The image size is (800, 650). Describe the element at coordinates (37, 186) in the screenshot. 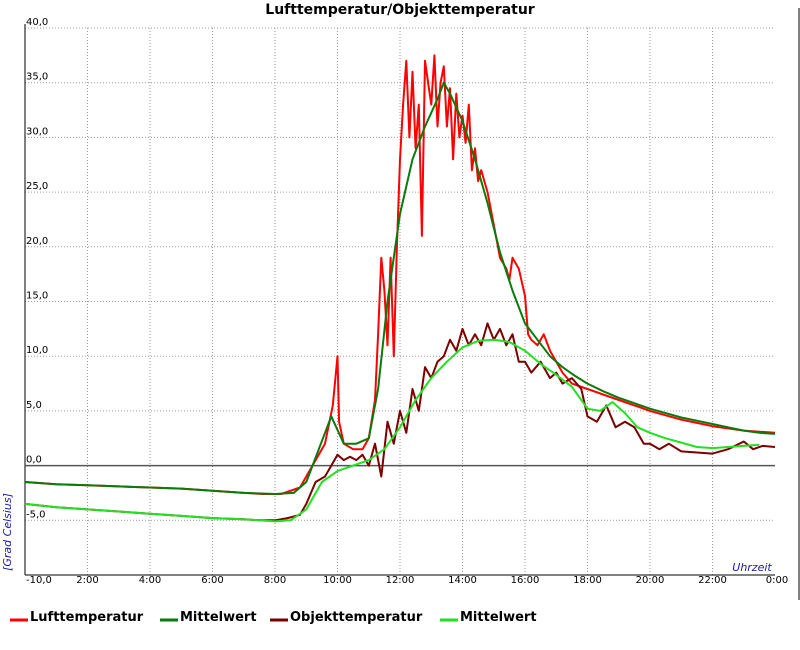

I see `y-tick-label: 25,0` at that location.